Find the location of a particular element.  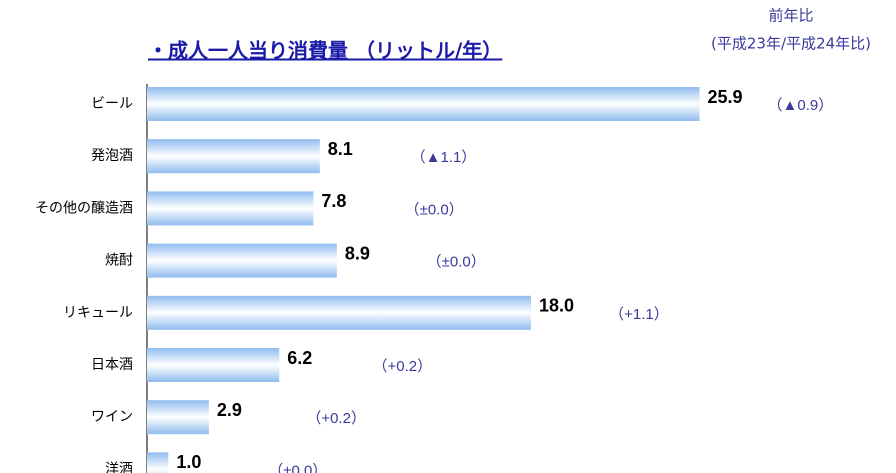

value-label: 18.0 is located at coordinates (556, 306).